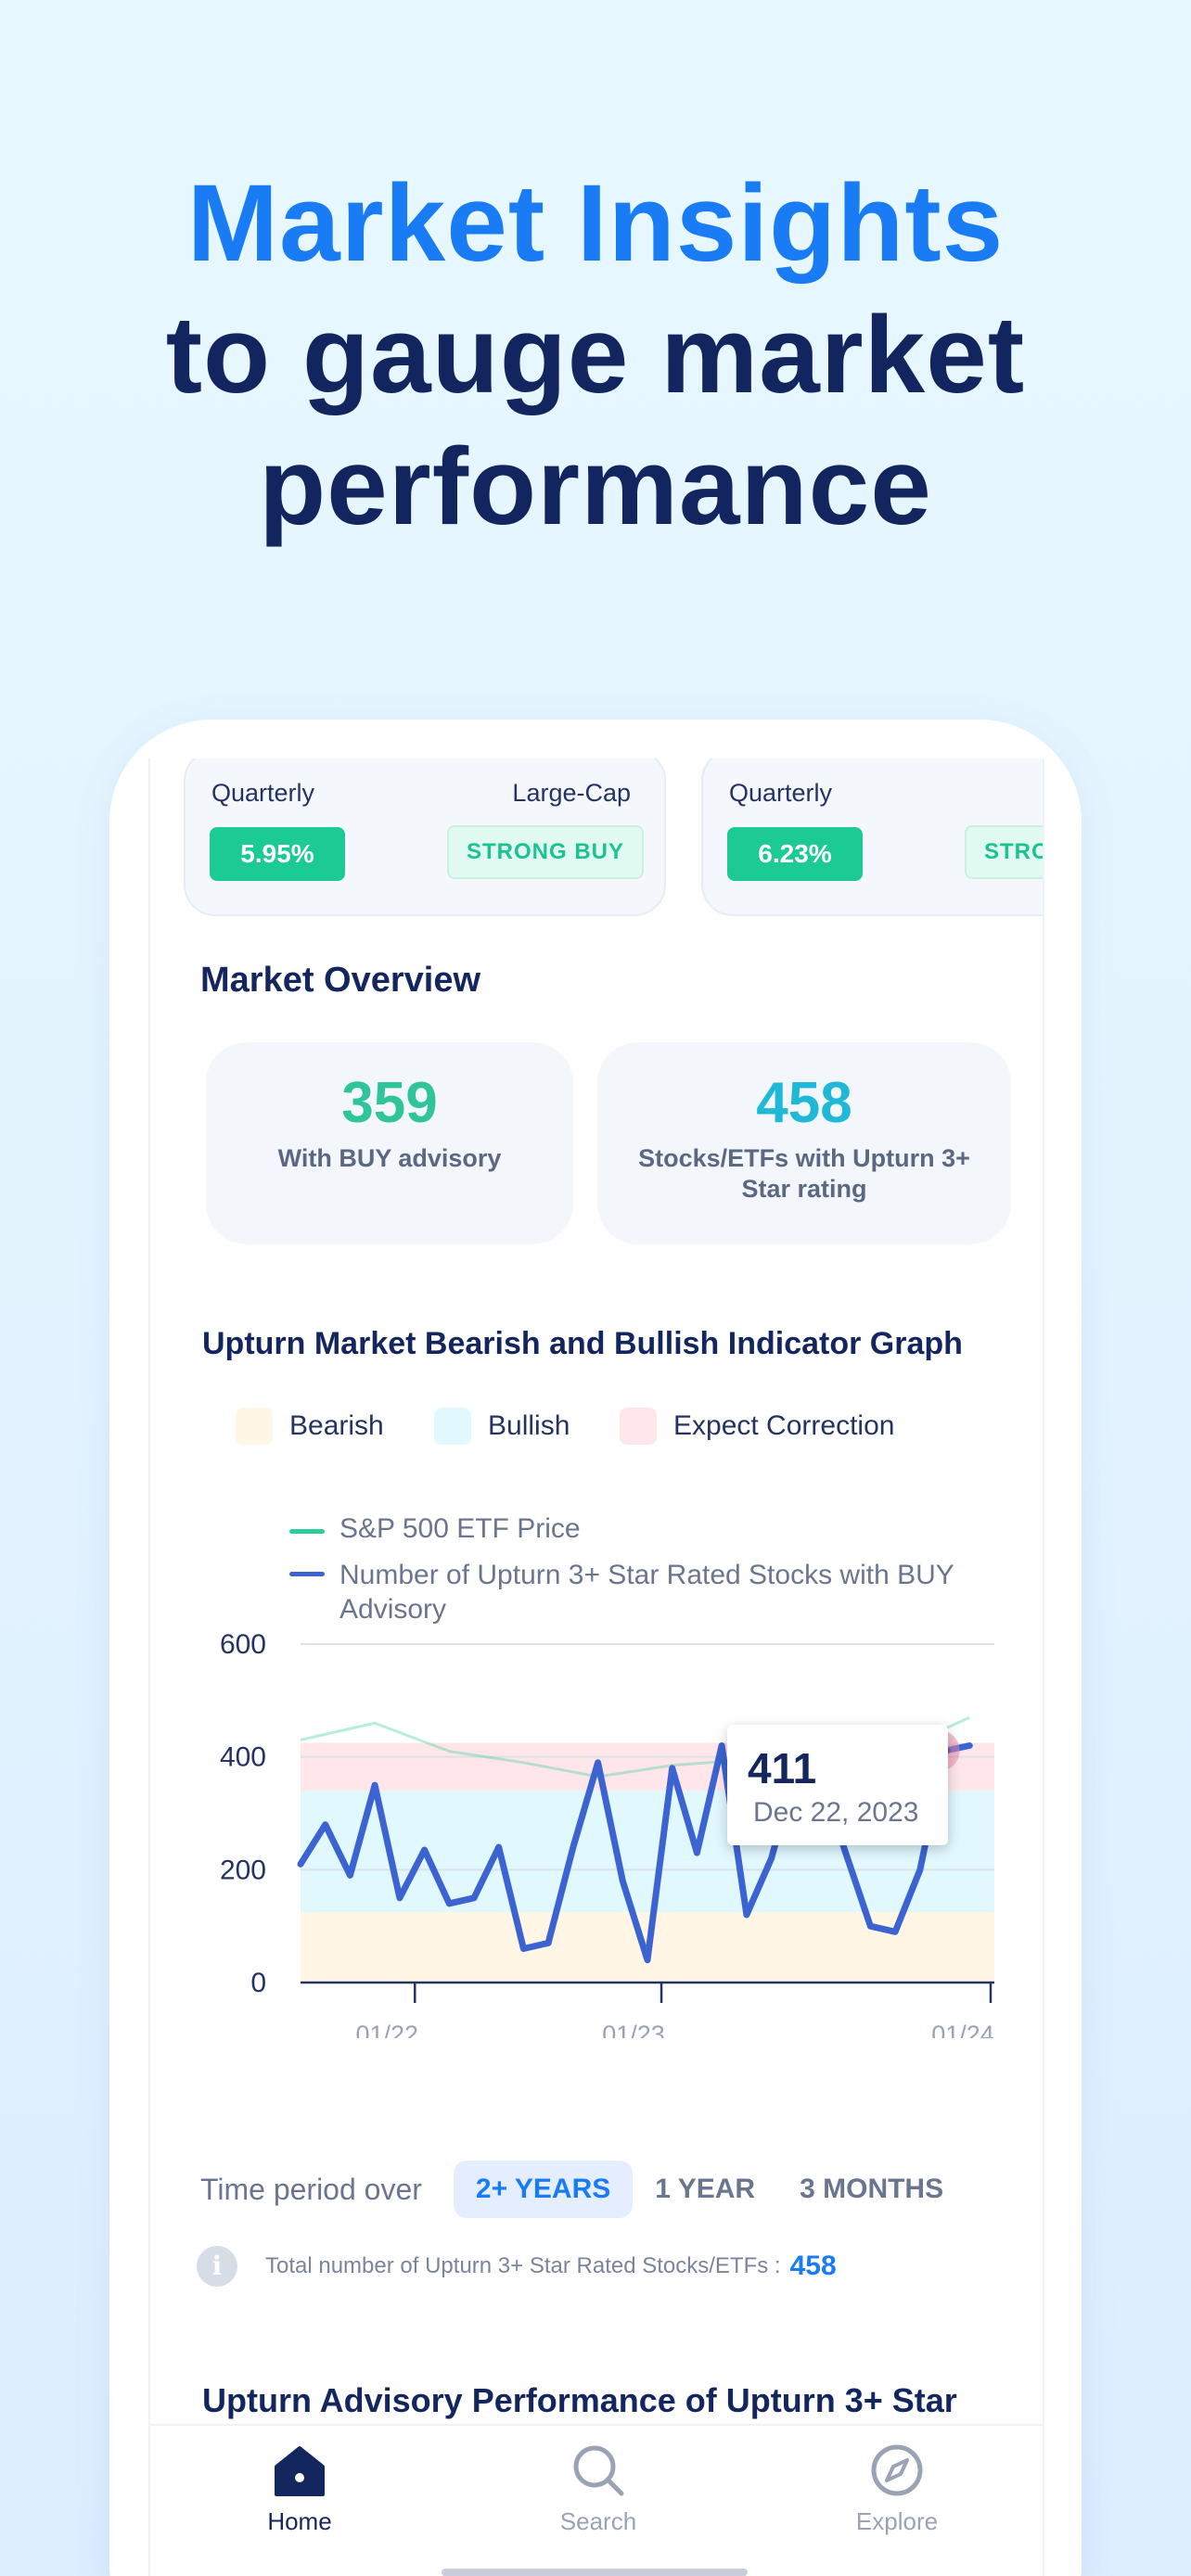  I want to click on legend-bearish: Bearish, so click(310, 1426).